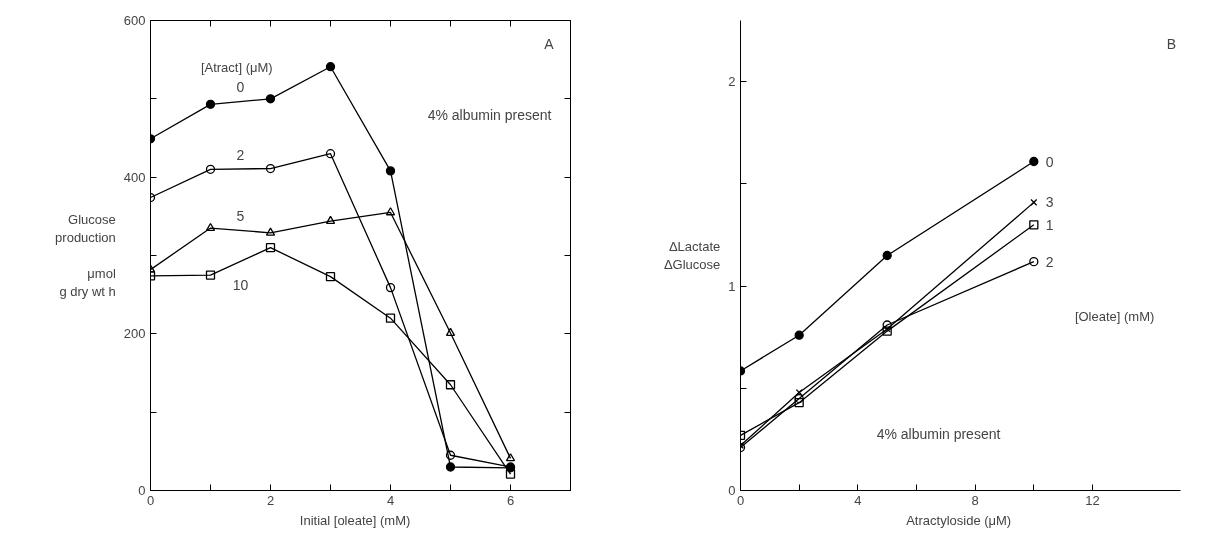  What do you see at coordinates (1049, 224) in the screenshot?
I see `series-label: 1` at bounding box center [1049, 224].